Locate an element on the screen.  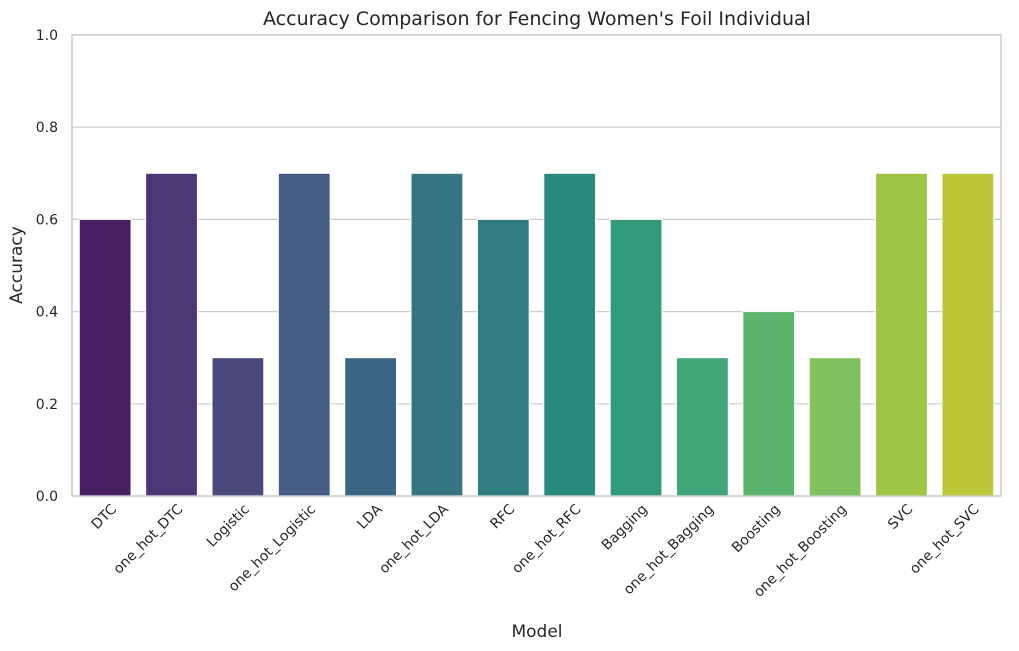
y-tick-label: 0.6 is located at coordinates (47, 220).